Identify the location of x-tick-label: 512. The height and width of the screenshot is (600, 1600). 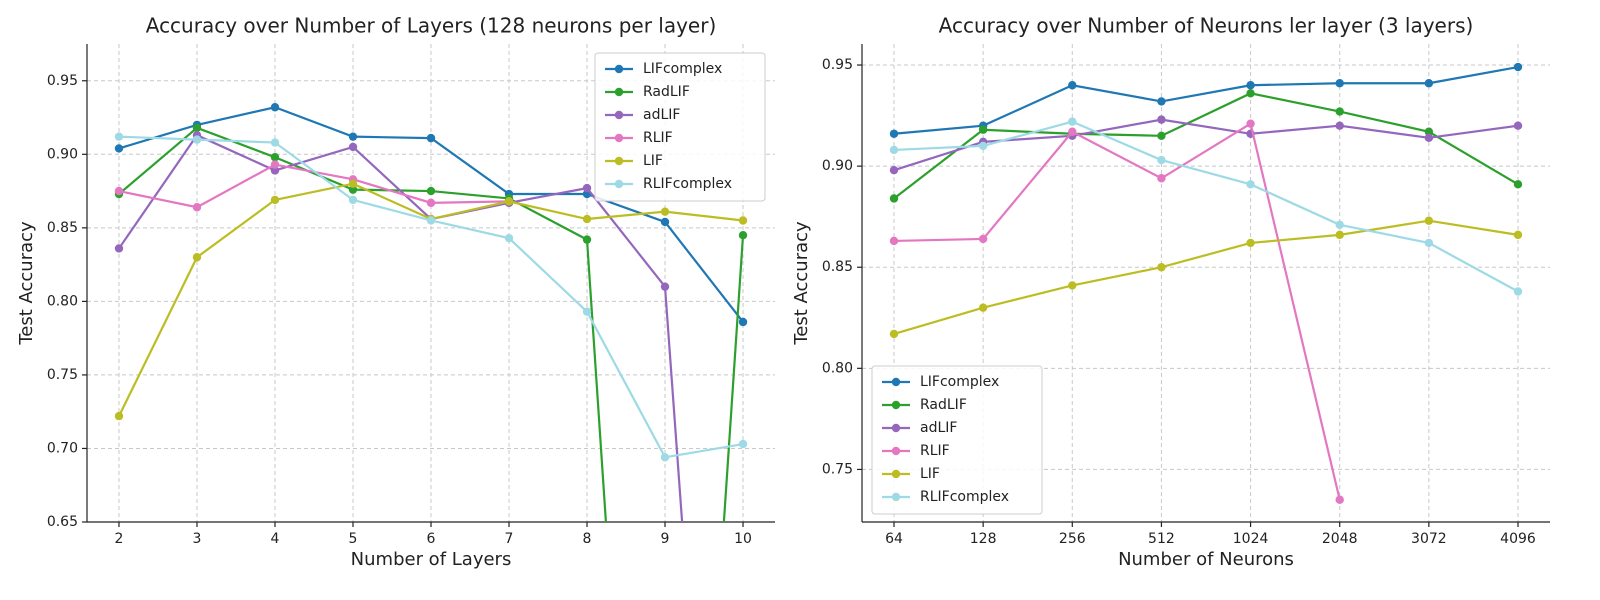
(1161, 539).